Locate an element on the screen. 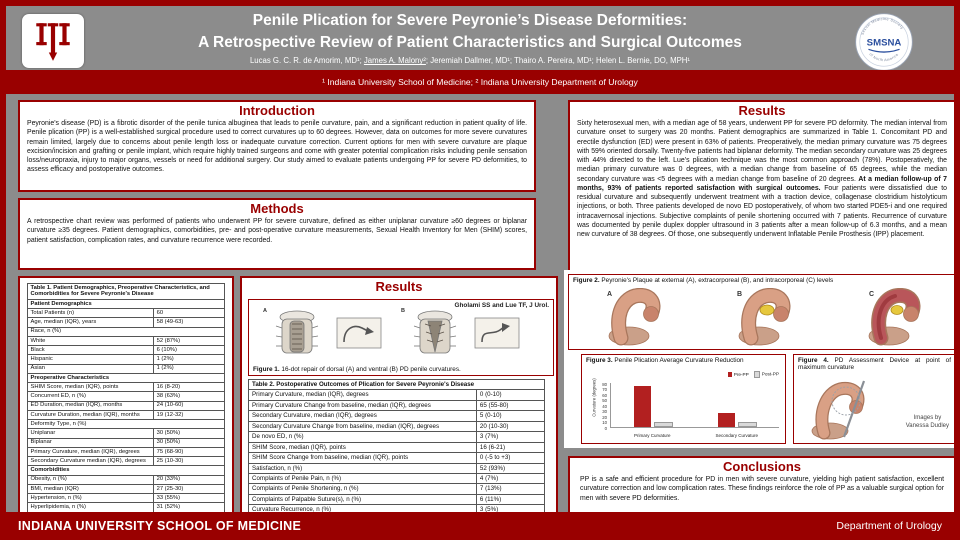 Image resolution: width=960 pixels, height=540 pixels. row-label: Asian is located at coordinates (90, 368).